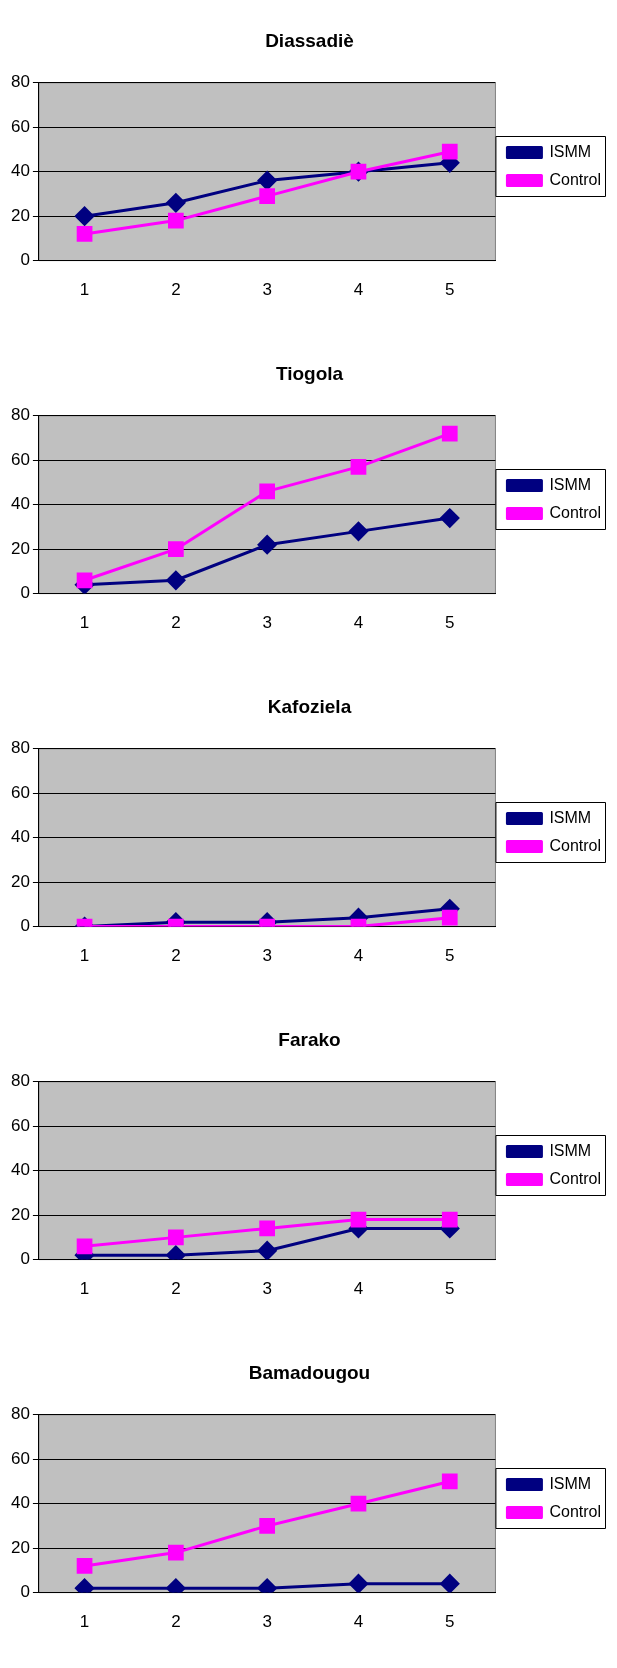 The height and width of the screenshot is (1668, 617). Describe the element at coordinates (309, 1039) in the screenshot. I see `chart-title: Farako` at that location.